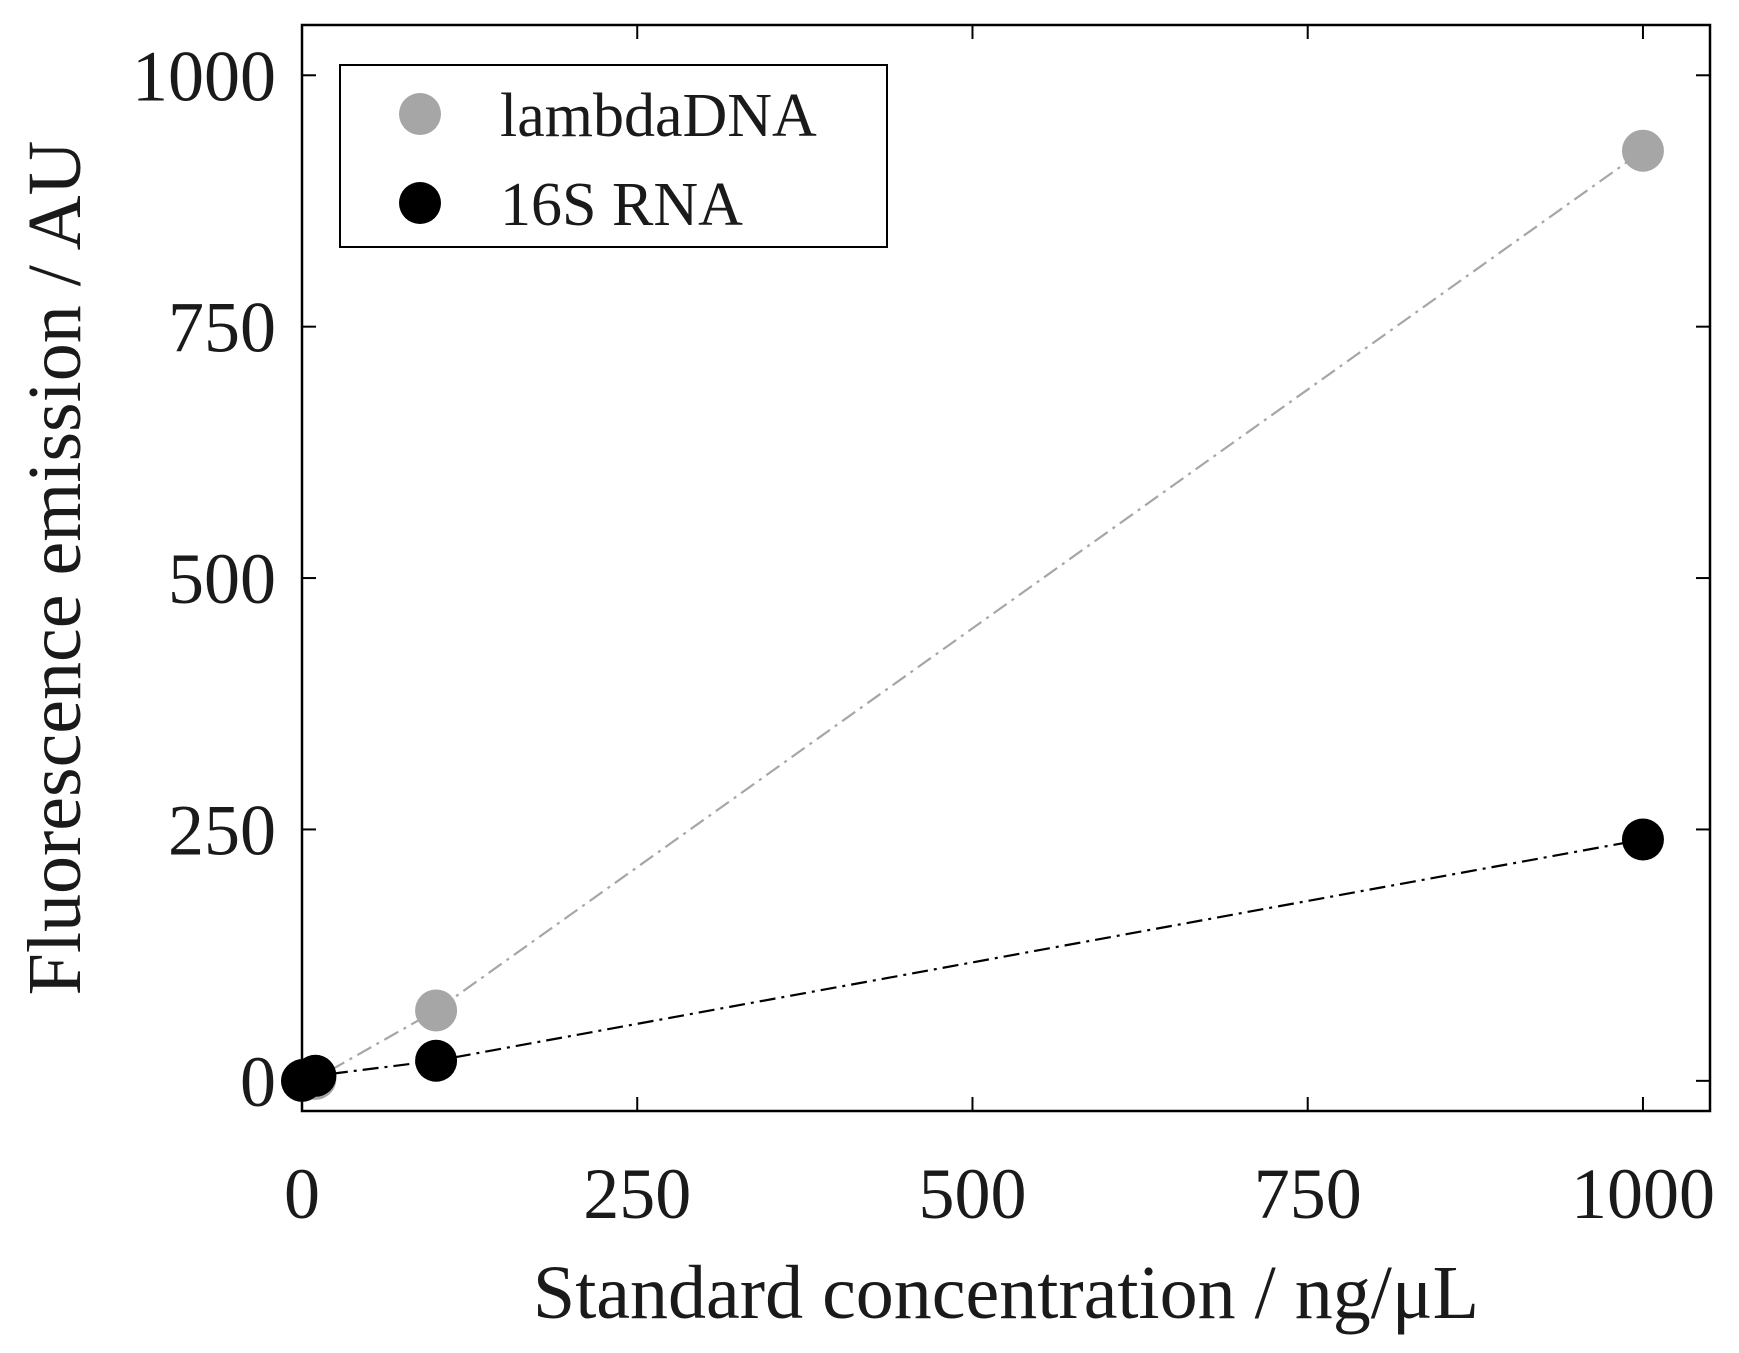  What do you see at coordinates (222, 579) in the screenshot?
I see `y-tick-label: 500` at bounding box center [222, 579].